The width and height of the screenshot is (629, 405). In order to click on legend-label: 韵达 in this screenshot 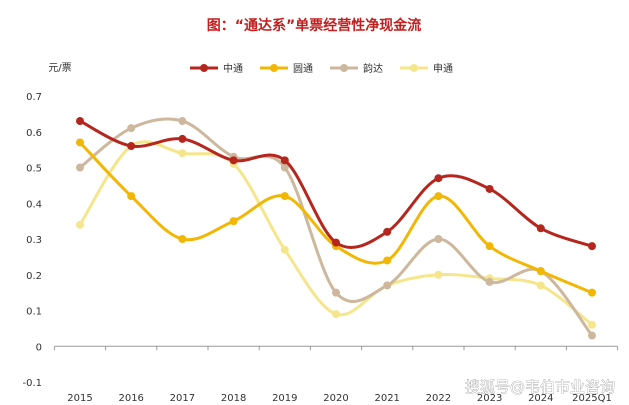, I will do `click(373, 68)`.